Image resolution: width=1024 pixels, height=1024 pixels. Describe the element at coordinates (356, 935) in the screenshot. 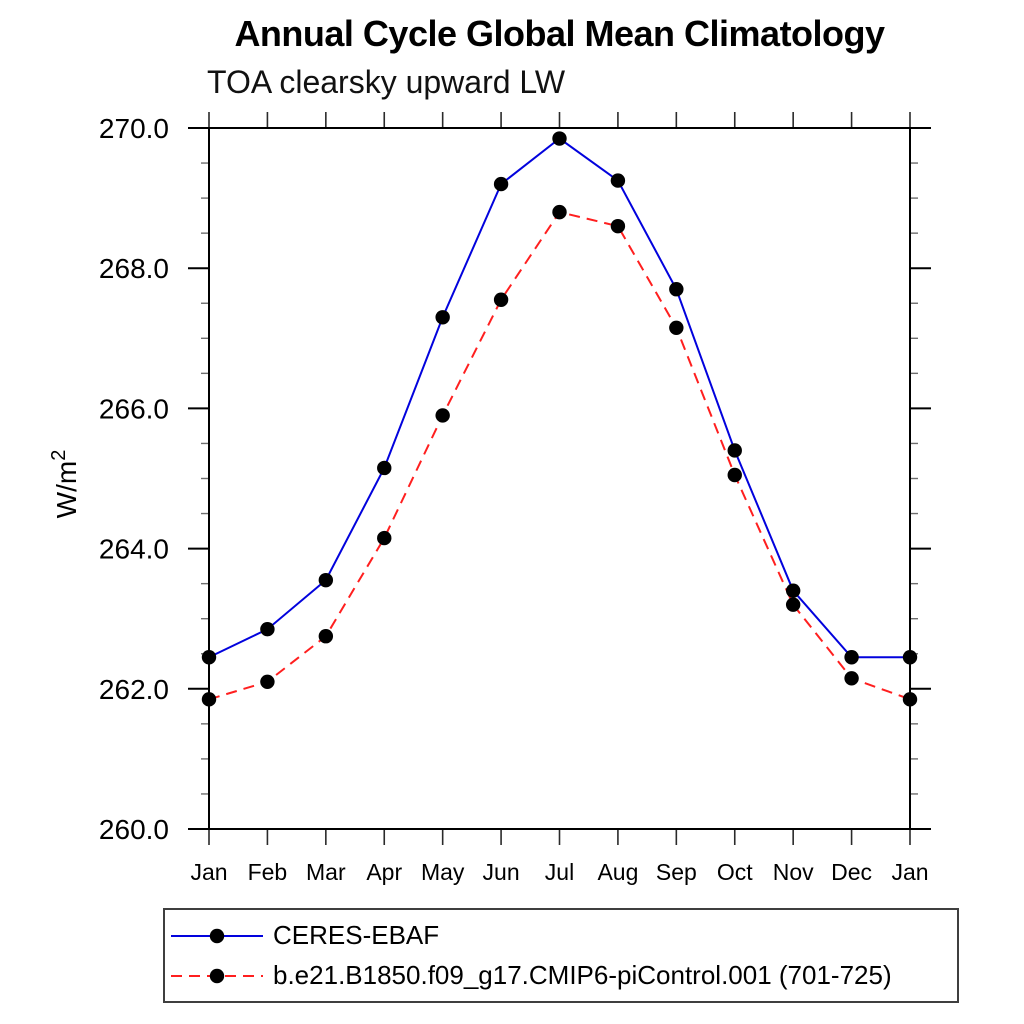

I see `legend-label: CERES-EBAF` at that location.